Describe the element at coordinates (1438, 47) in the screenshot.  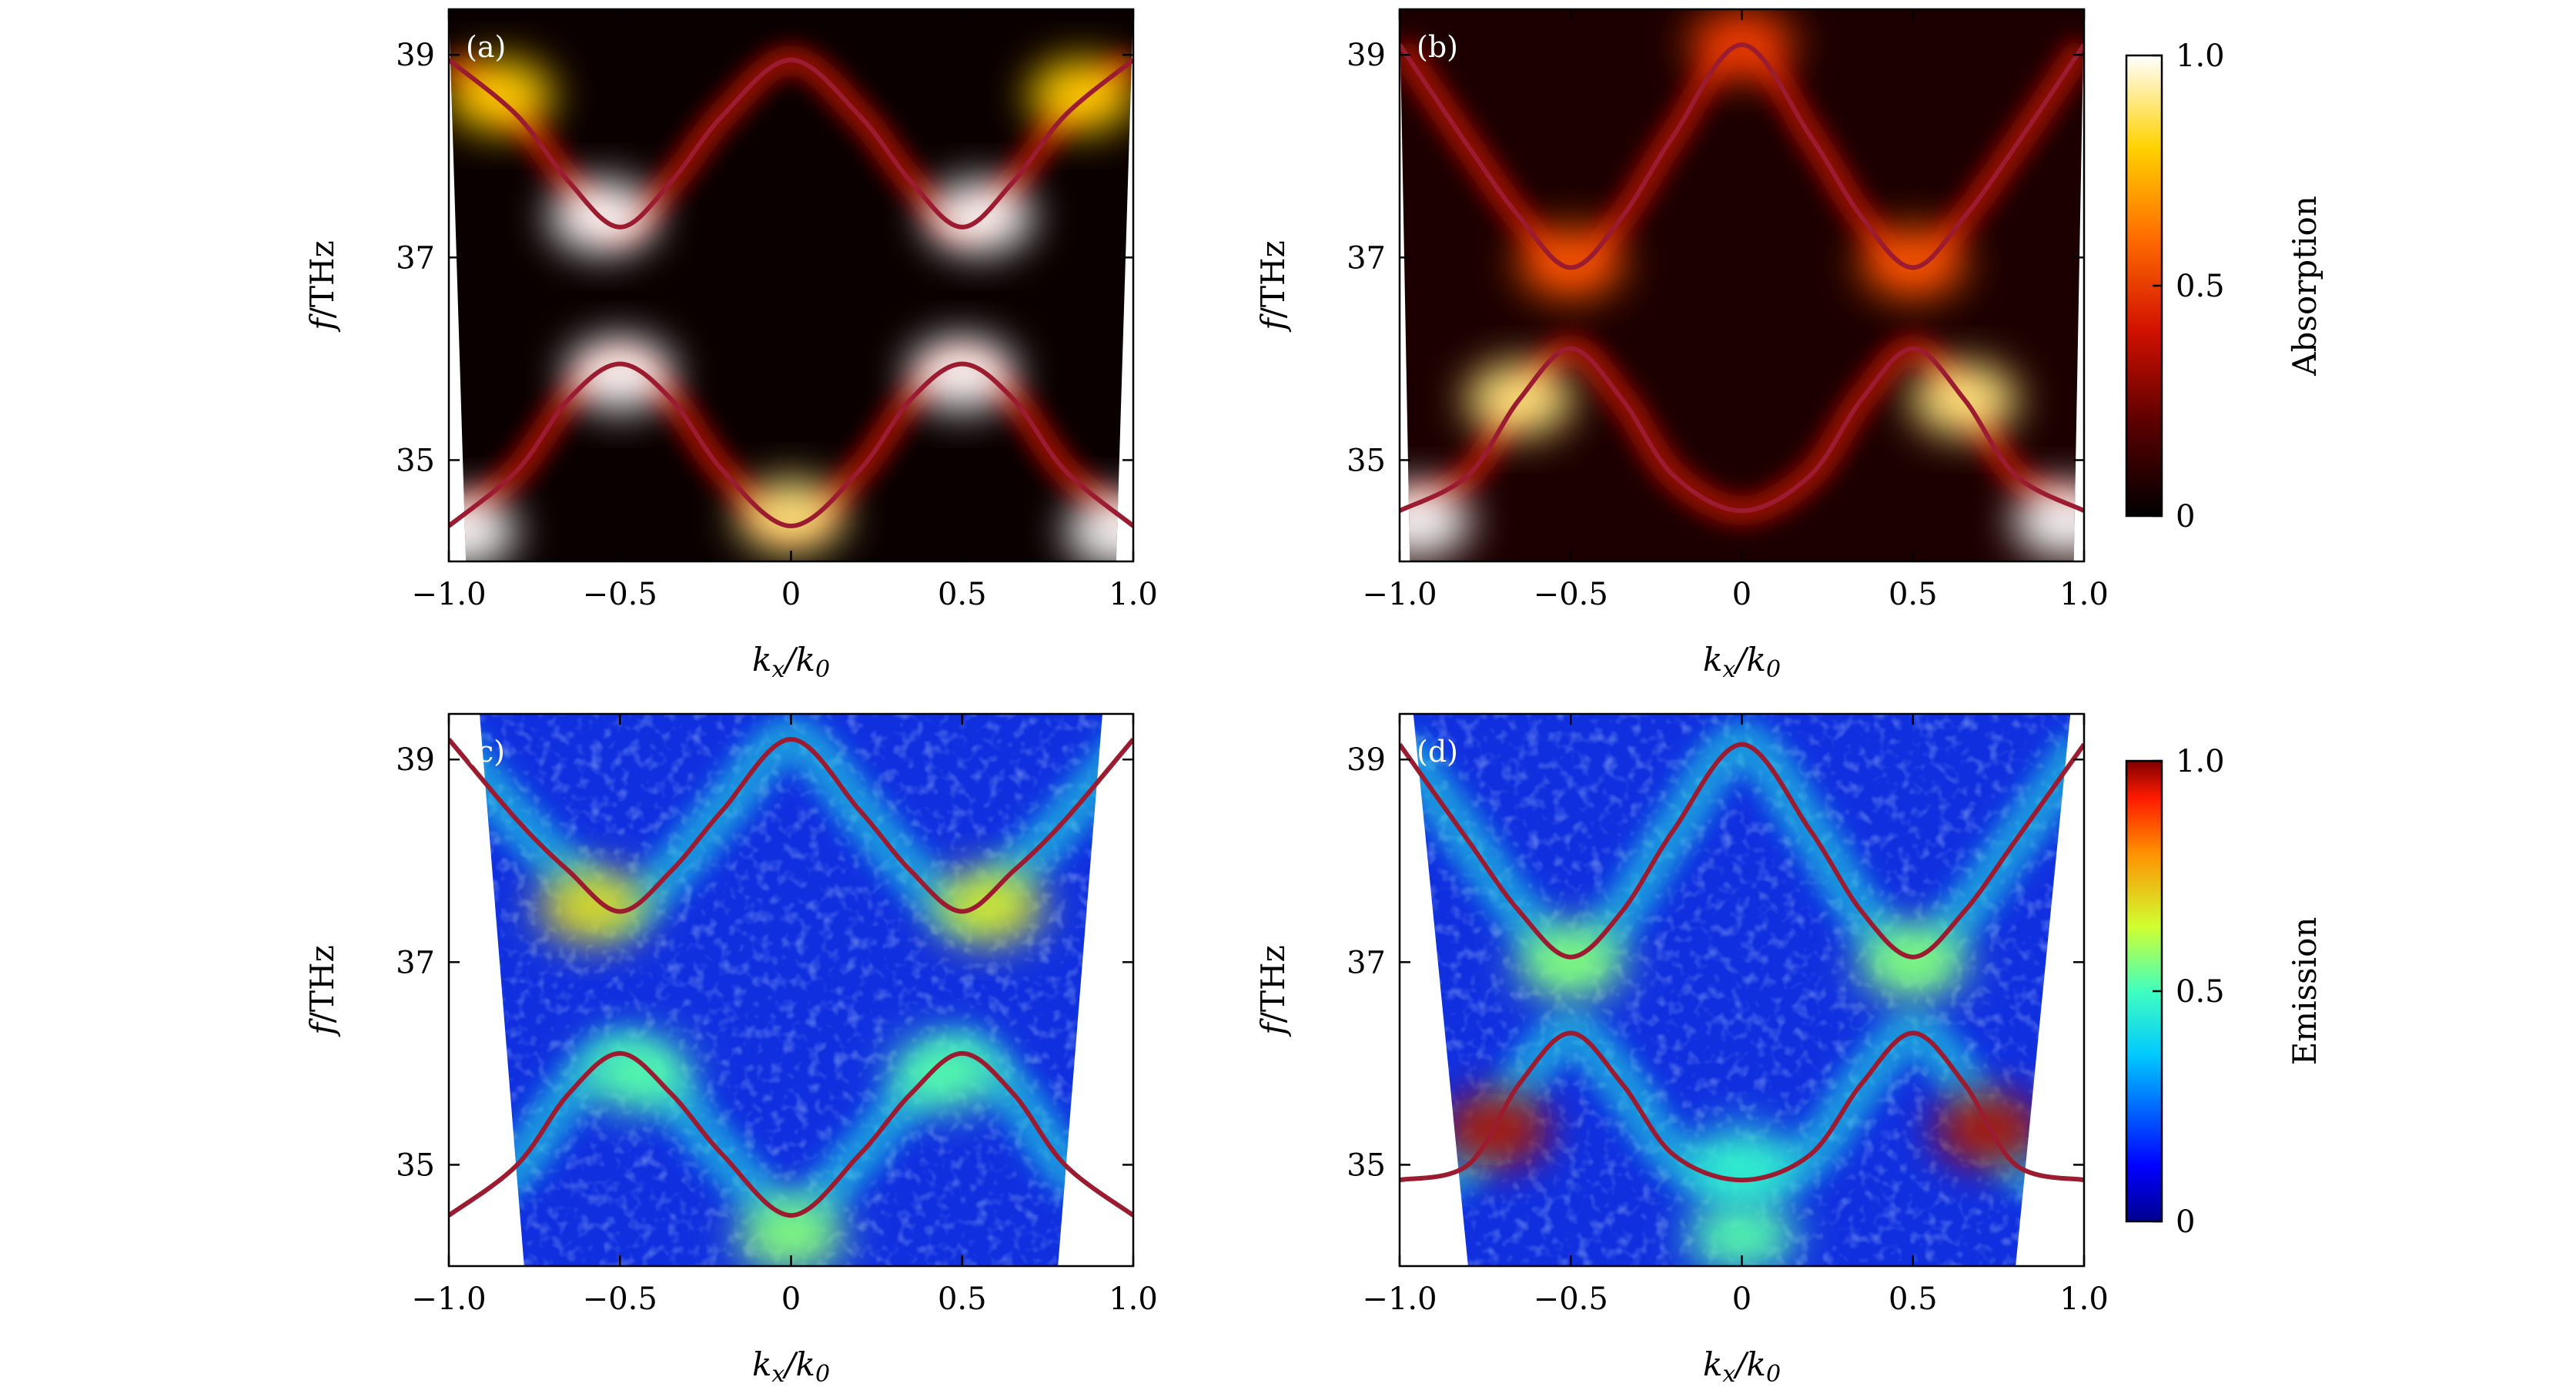
I see `panel-label: (b)` at that location.